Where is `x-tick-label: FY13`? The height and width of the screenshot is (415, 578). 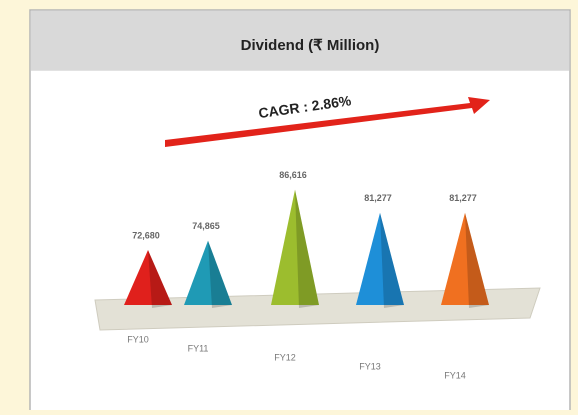 x-tick-label: FY13 is located at coordinates (370, 366).